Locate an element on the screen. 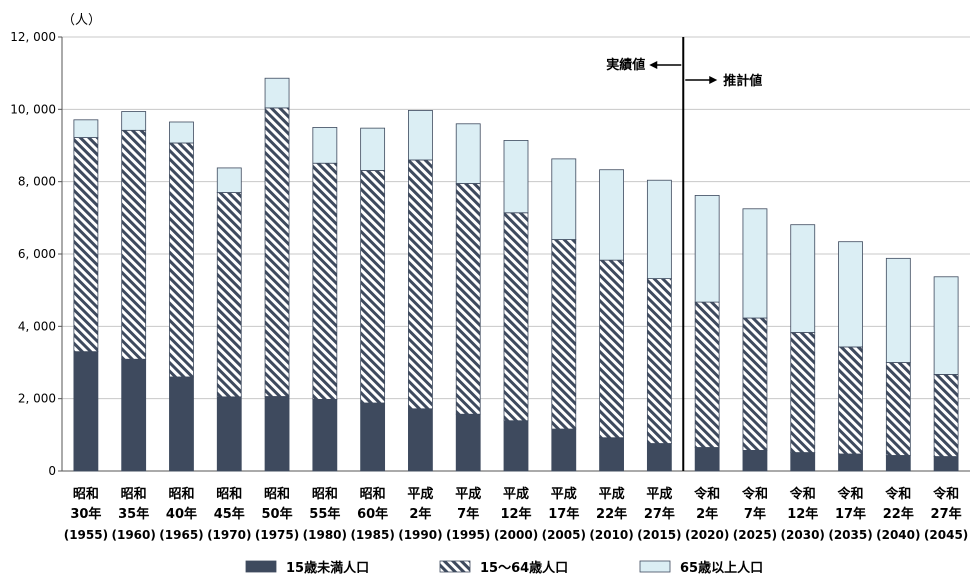  x-label-year: 27年 is located at coordinates (659, 514).